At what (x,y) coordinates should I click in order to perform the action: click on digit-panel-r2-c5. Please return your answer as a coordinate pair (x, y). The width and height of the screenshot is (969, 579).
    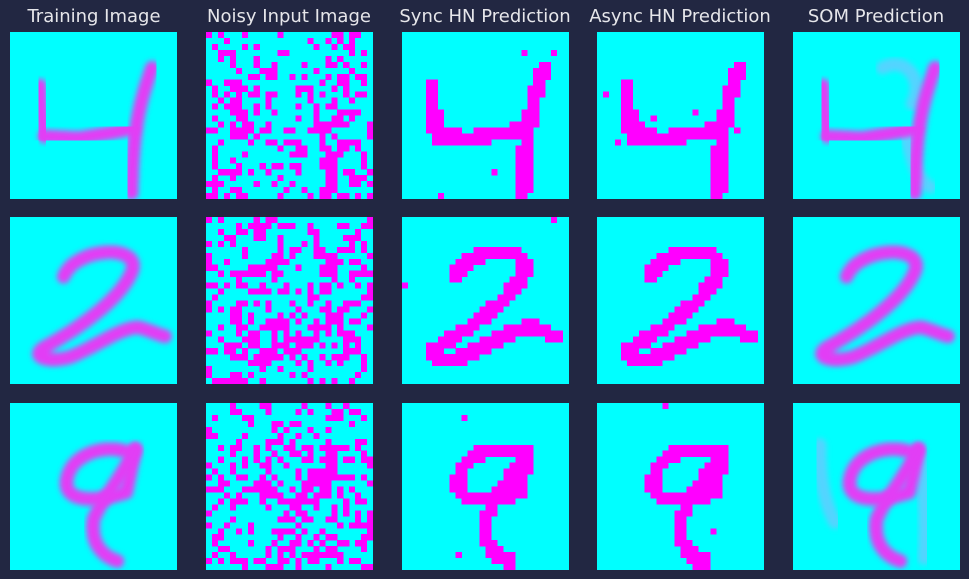
    Looking at the image, I should click on (876, 300).